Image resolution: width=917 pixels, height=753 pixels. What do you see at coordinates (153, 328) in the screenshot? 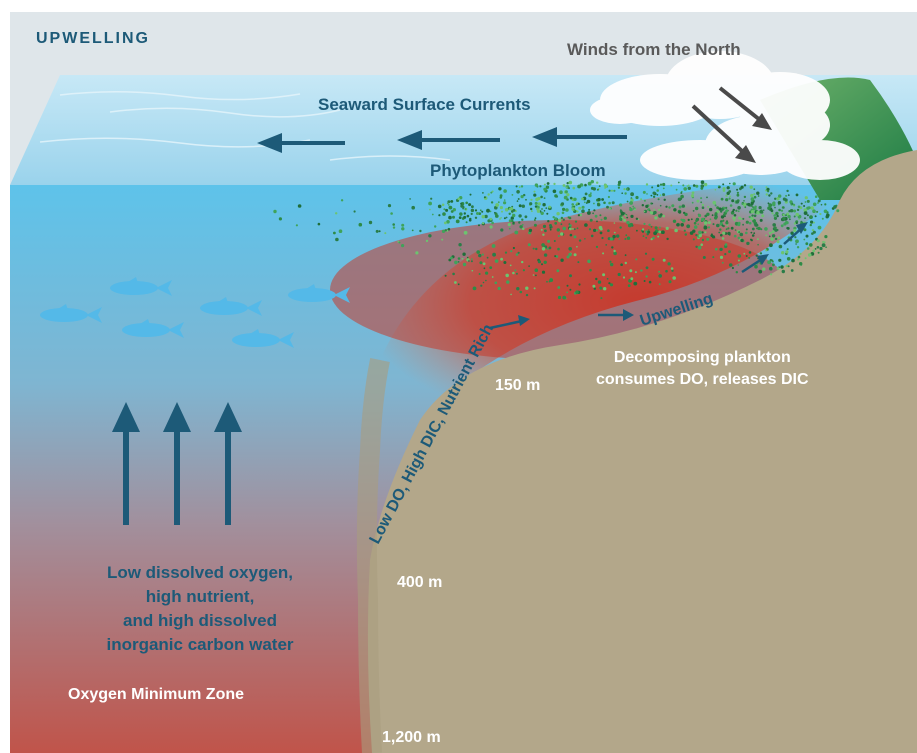
I see `fish-icon` at bounding box center [153, 328].